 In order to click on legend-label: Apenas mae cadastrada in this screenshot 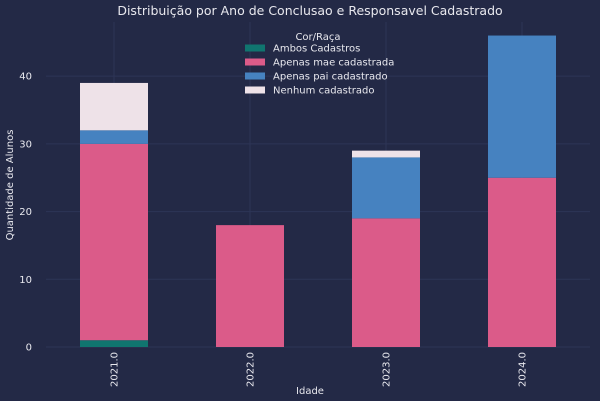, I will do `click(333, 63)`.